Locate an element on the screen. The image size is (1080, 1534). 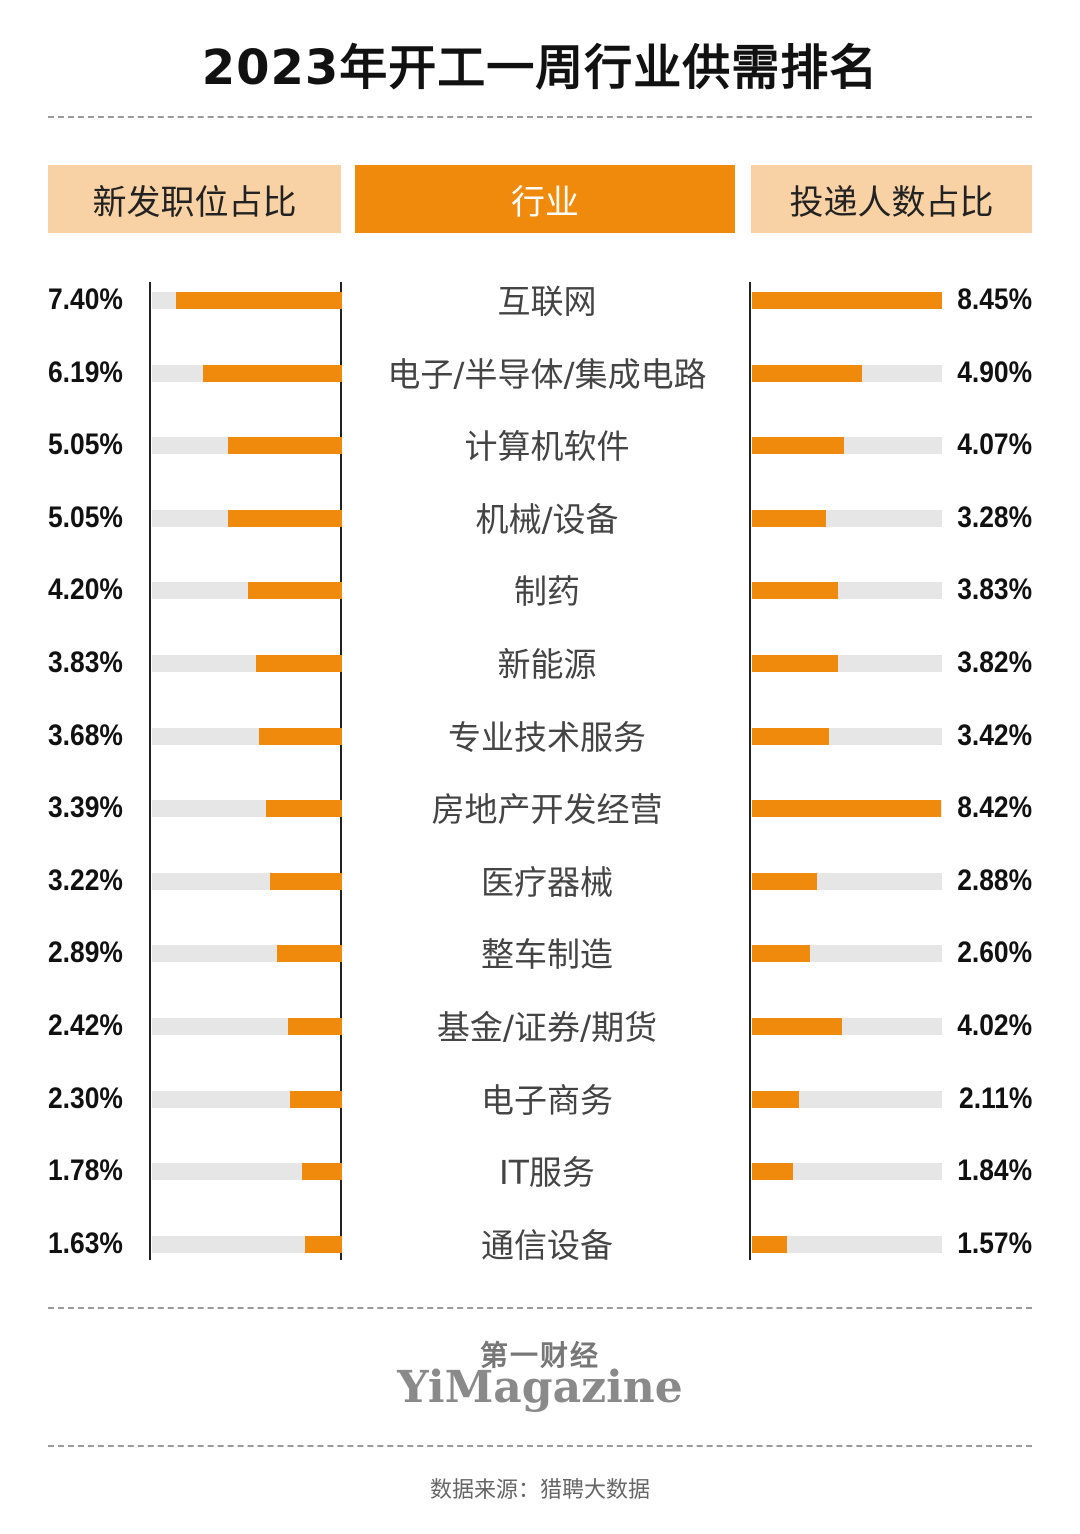
new-jobs-share-label: 2.42% is located at coordinates (85, 1025).